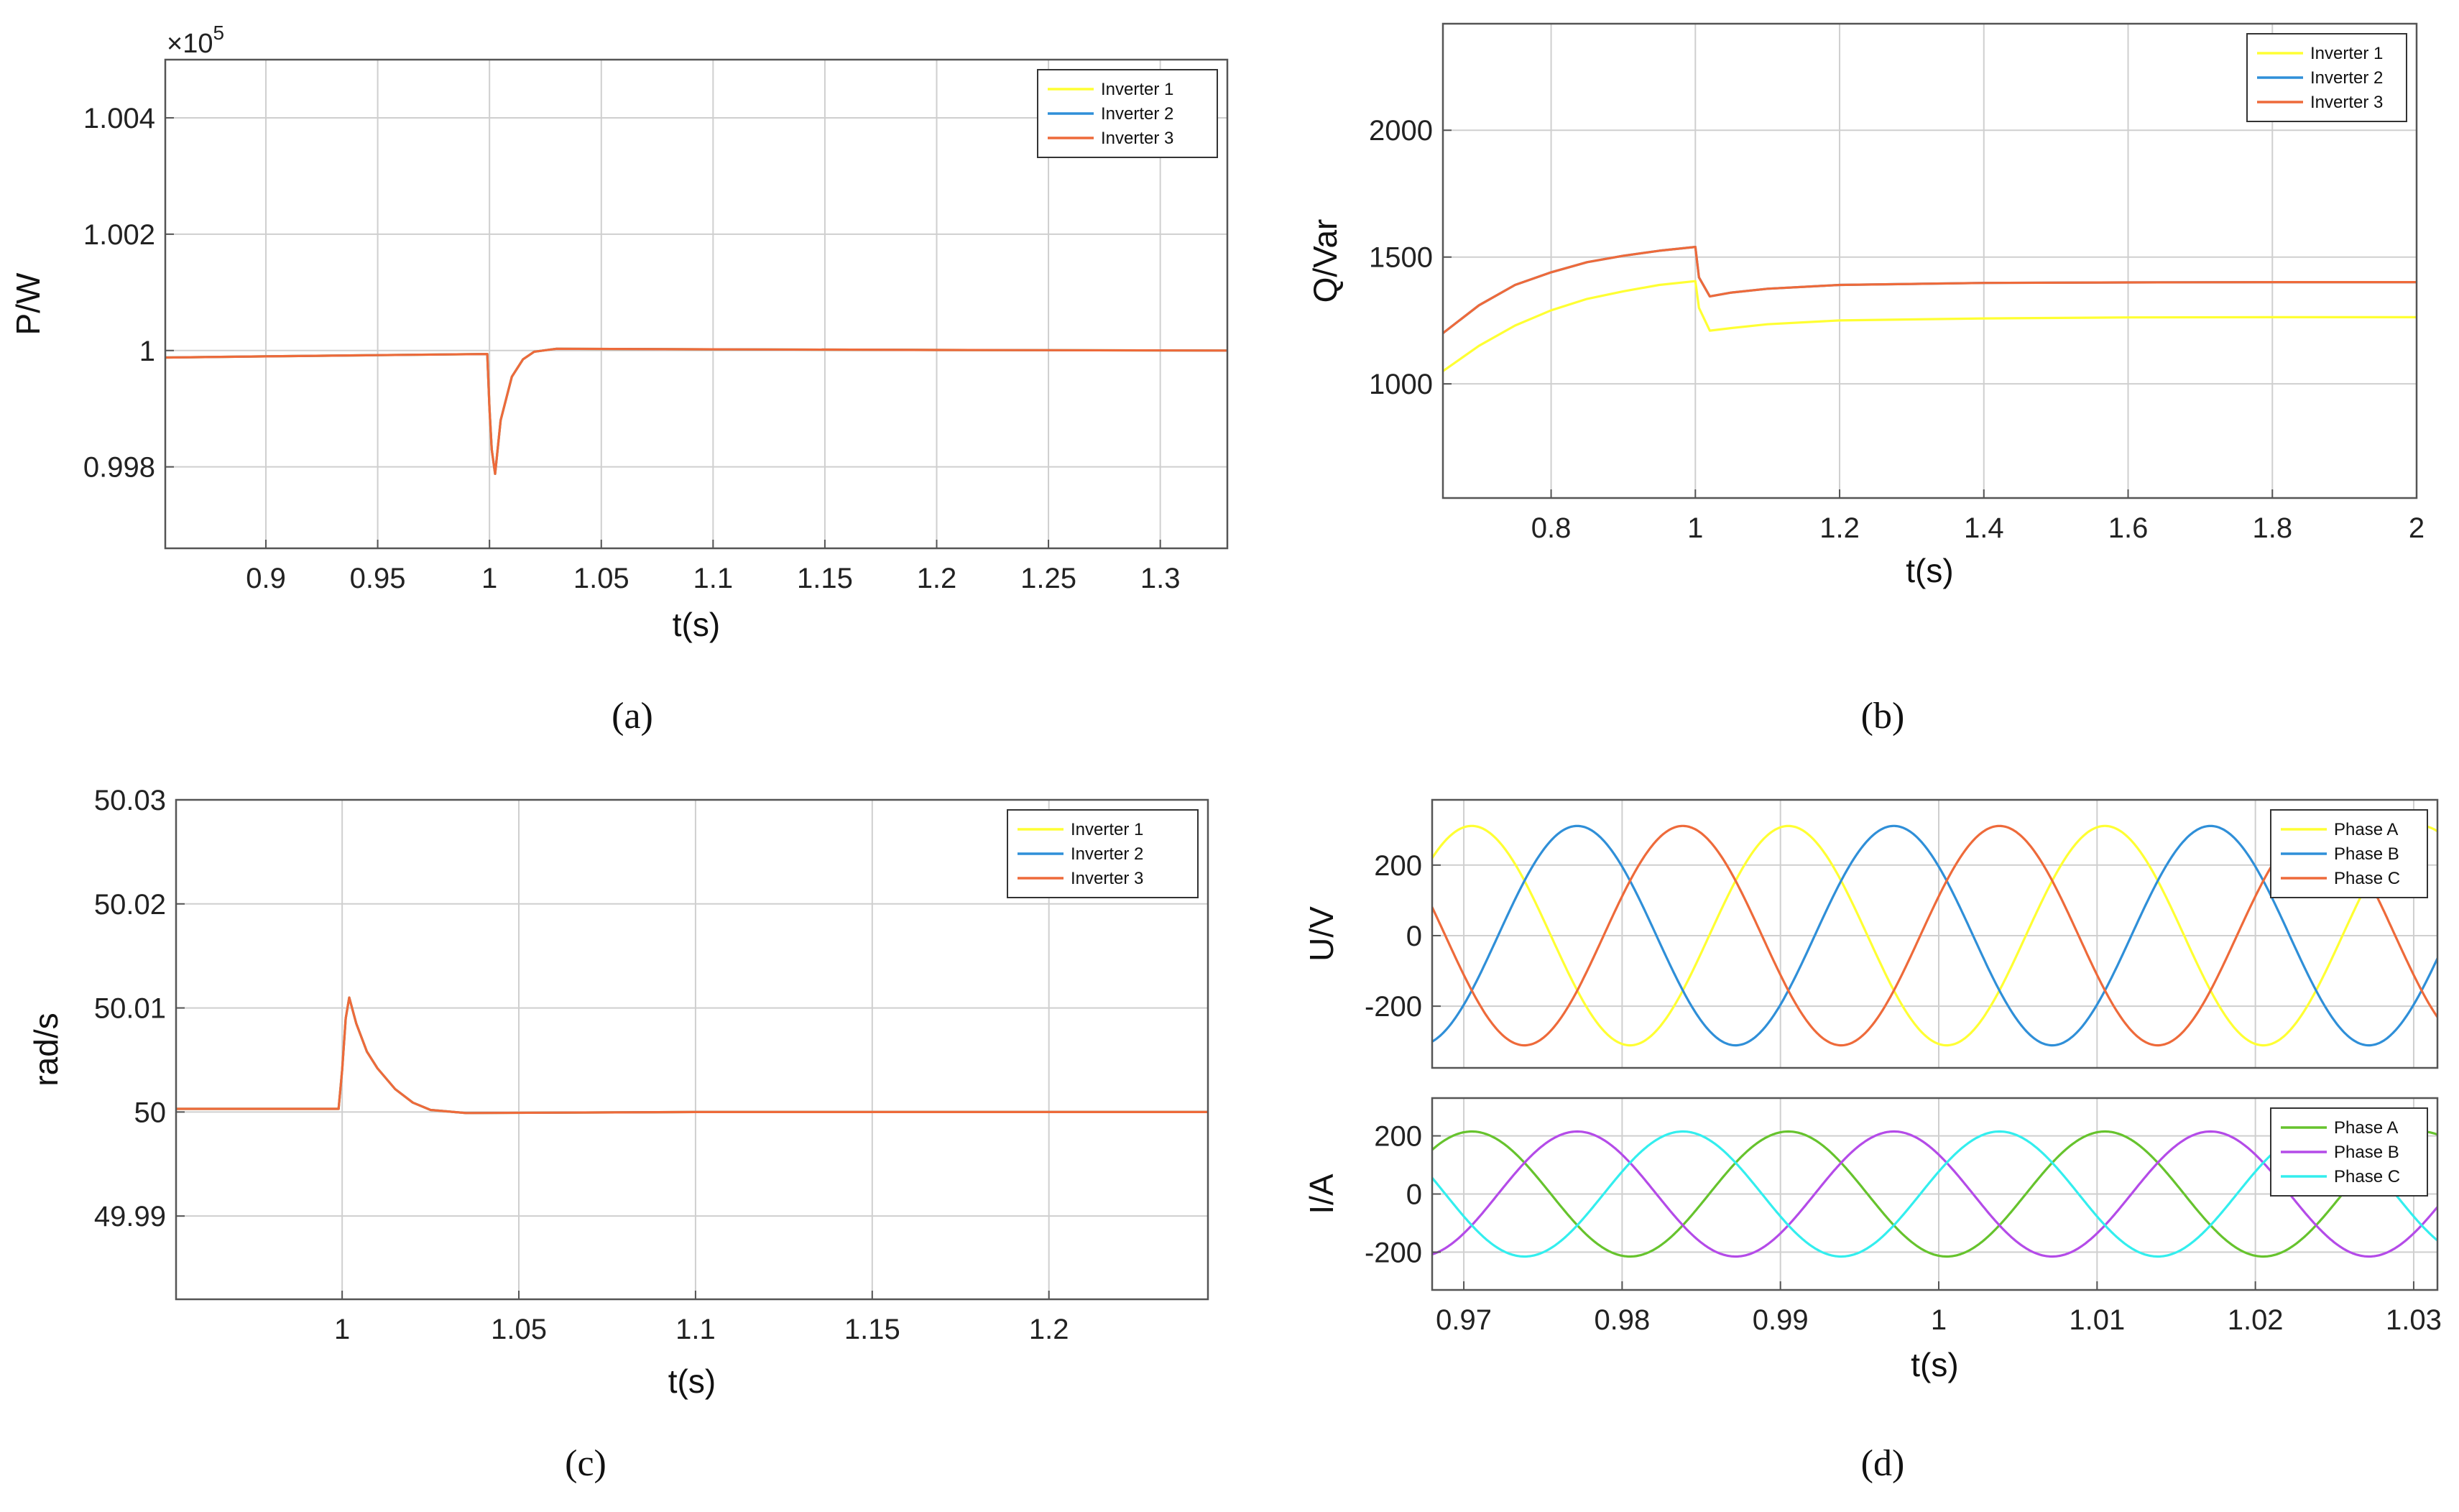 The height and width of the screenshot is (1512, 2459). Describe the element at coordinates (130, 1009) in the screenshot. I see `y-tick-label: 50.01` at that location.